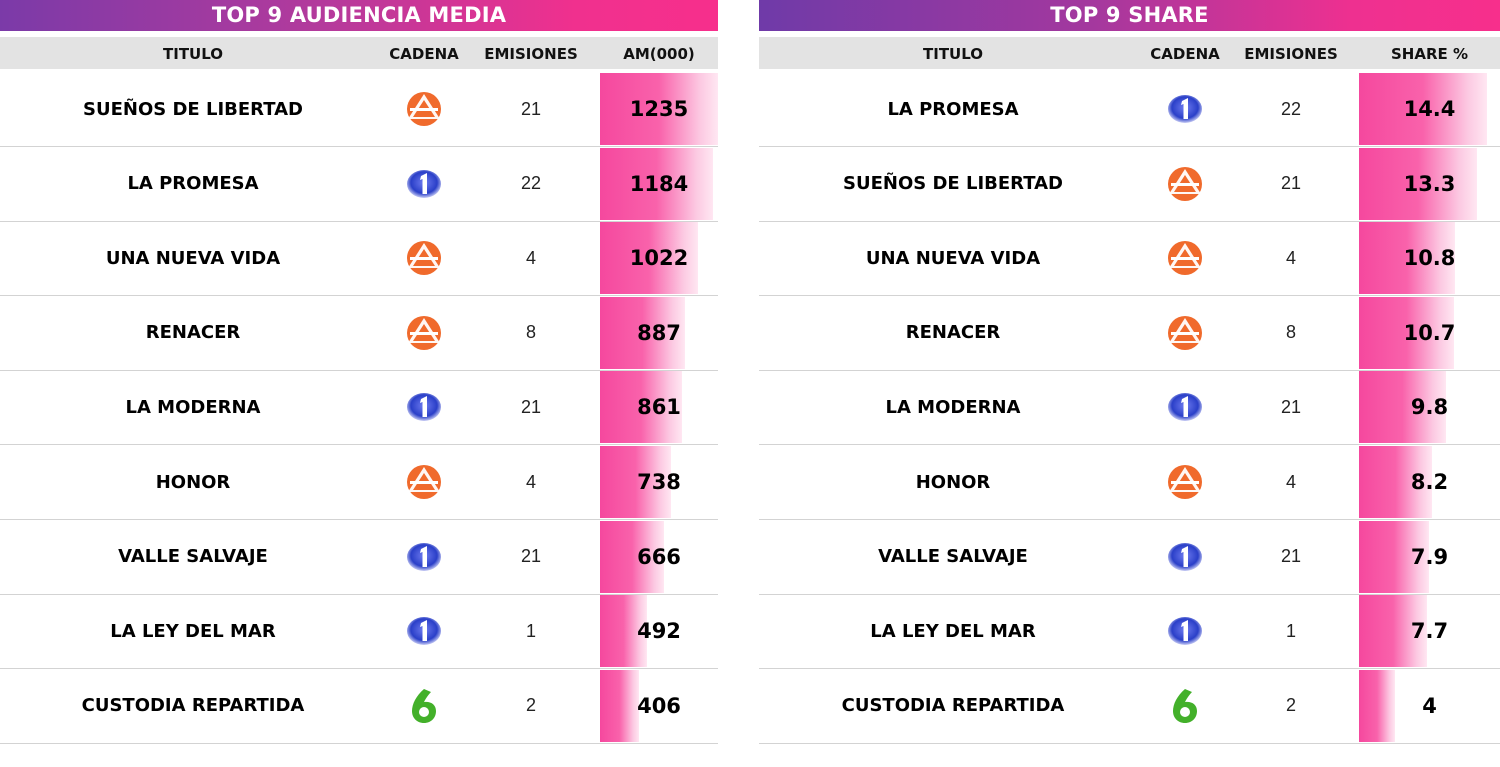 The width and height of the screenshot is (1500, 767). Describe the element at coordinates (659, 54) in the screenshot. I see `audiencia-col-value: AM(000)` at that location.